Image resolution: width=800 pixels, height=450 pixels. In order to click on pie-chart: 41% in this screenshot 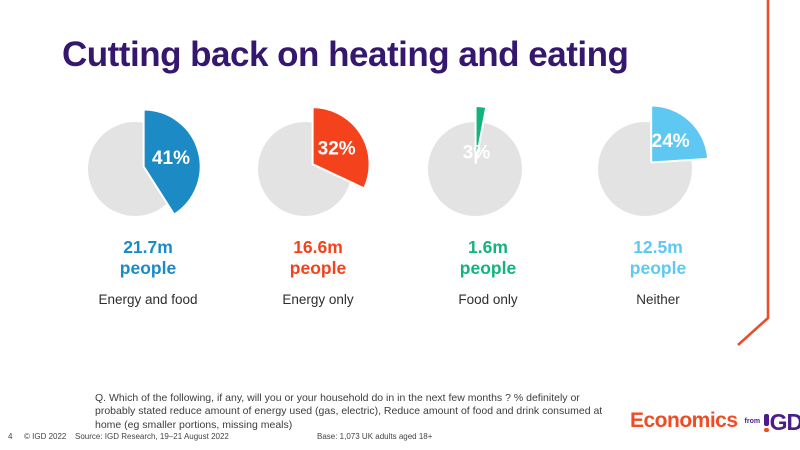, I will do `click(145, 162)`.